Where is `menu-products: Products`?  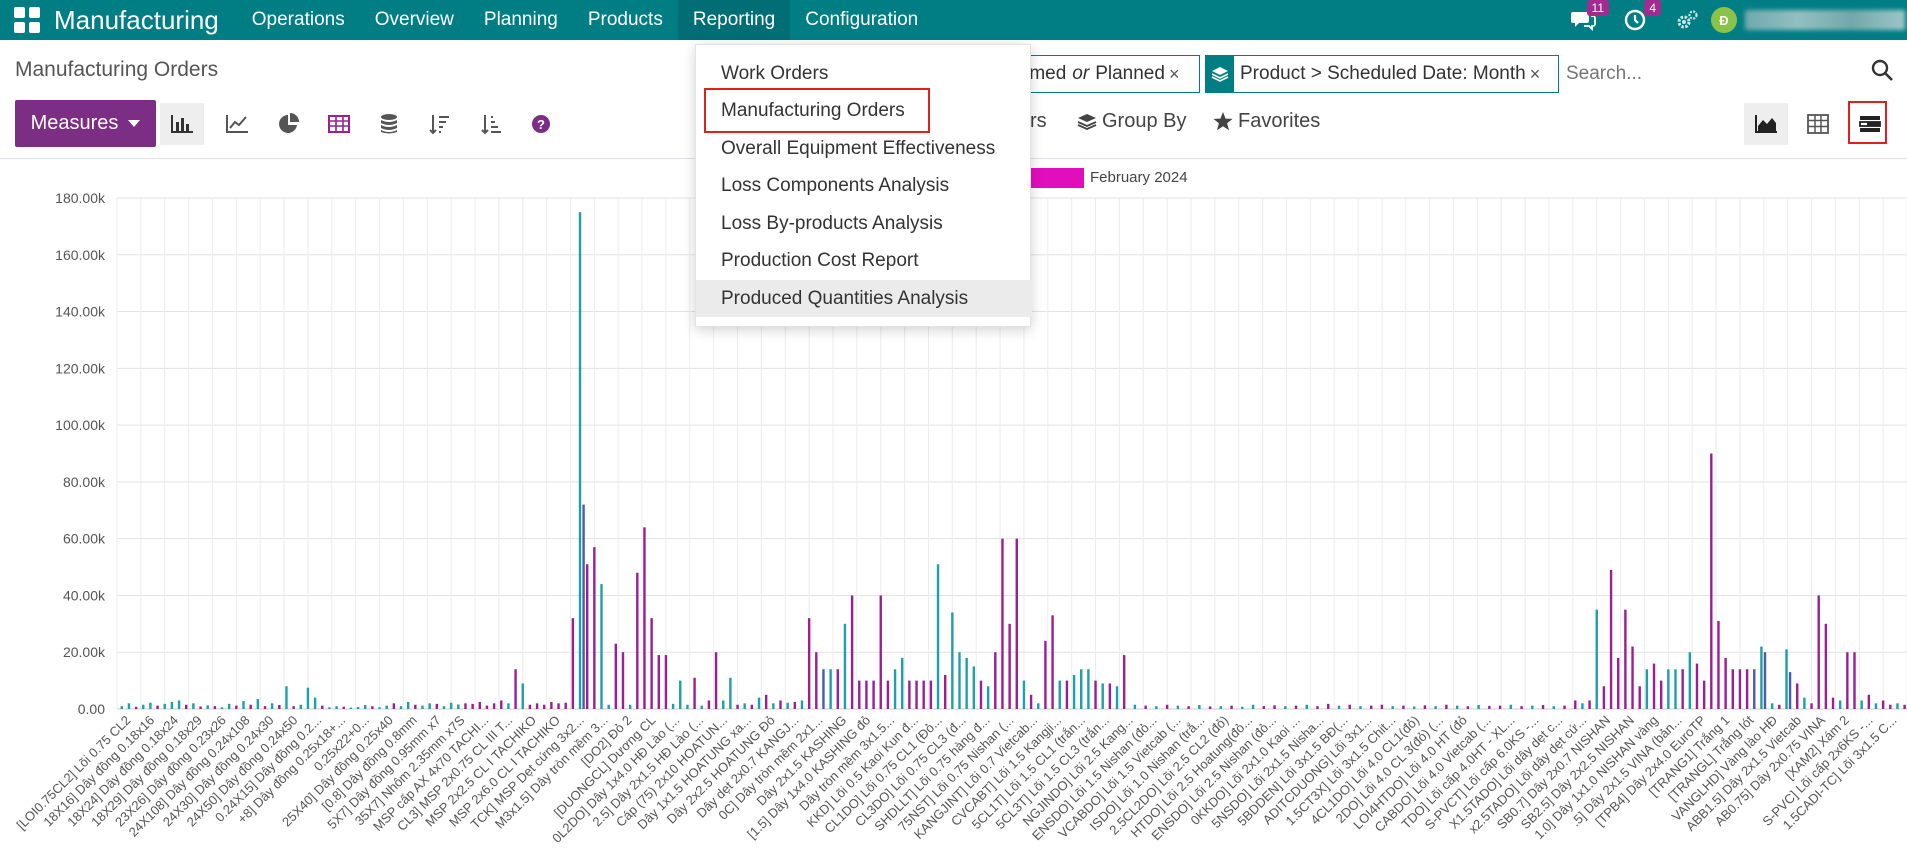 menu-products: Products is located at coordinates (625, 19).